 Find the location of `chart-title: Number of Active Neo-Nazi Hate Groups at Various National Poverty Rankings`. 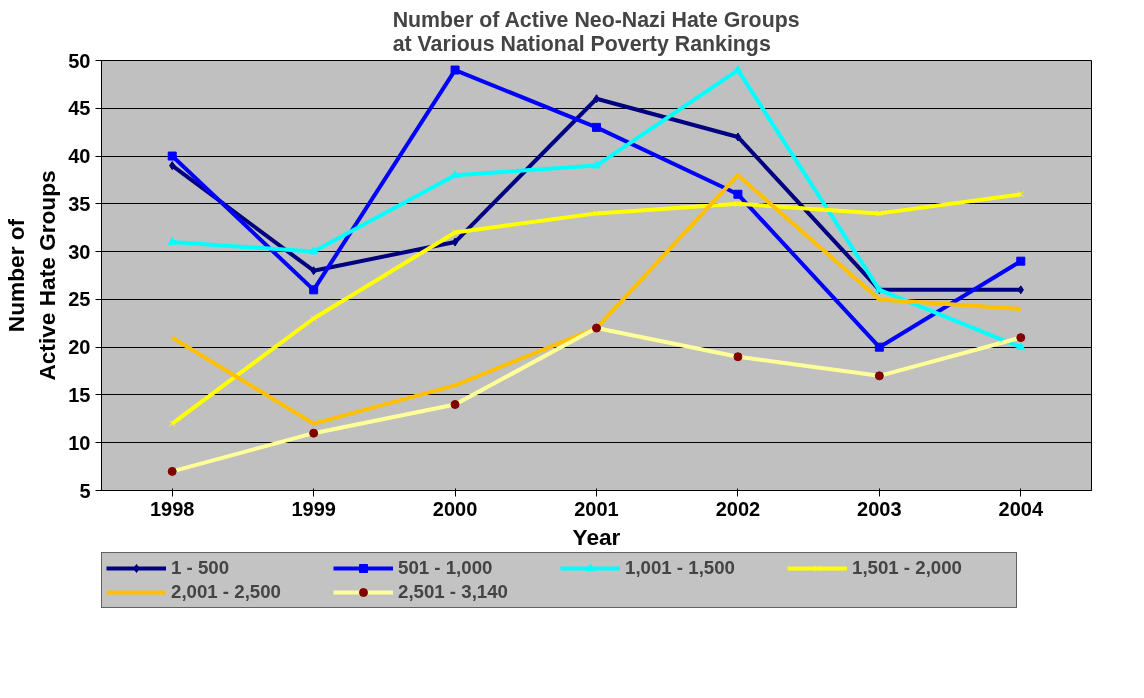

chart-title: Number of Active Neo-Nazi Hate Groups at Various National Poverty Rankings is located at coordinates (596, 31).